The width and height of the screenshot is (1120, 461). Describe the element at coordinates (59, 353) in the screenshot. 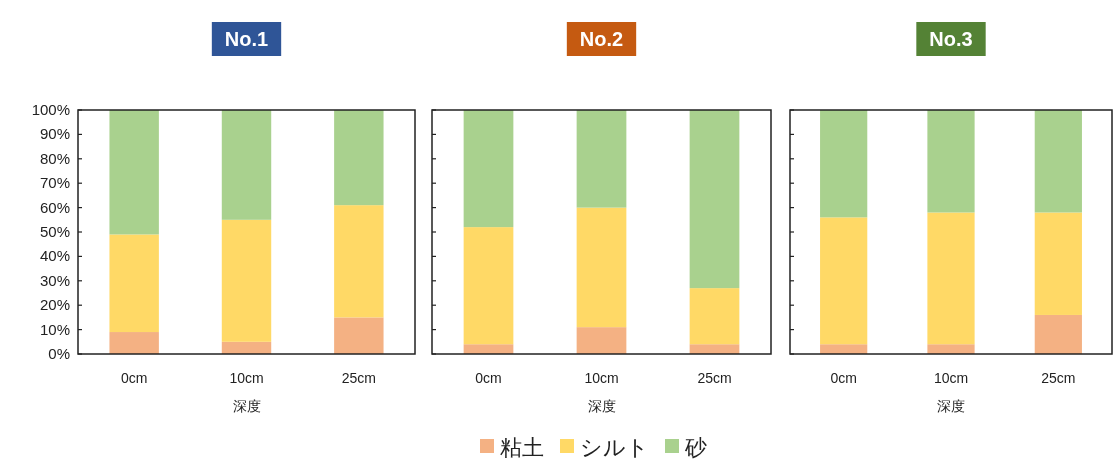

I see `y-tick-label: 0%` at that location.